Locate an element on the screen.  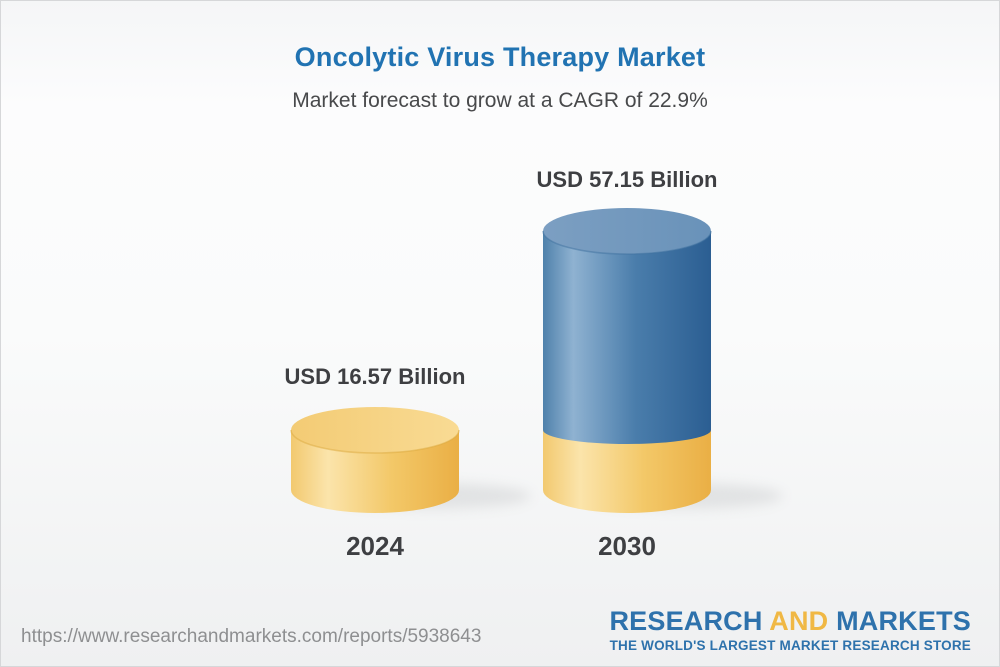
page-title: Oncolytic Virus Therapy Market is located at coordinates (500, 57).